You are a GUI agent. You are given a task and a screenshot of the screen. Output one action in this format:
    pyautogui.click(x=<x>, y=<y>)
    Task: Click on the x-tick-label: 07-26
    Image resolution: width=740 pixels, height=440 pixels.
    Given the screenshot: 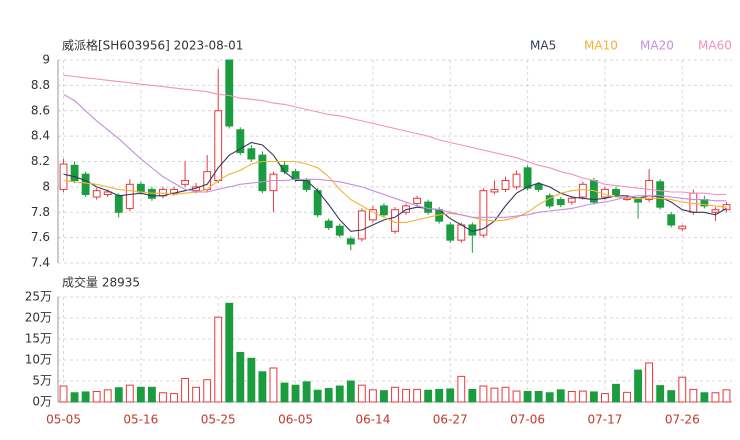 What is the action you would take?
    pyautogui.click(x=682, y=420)
    